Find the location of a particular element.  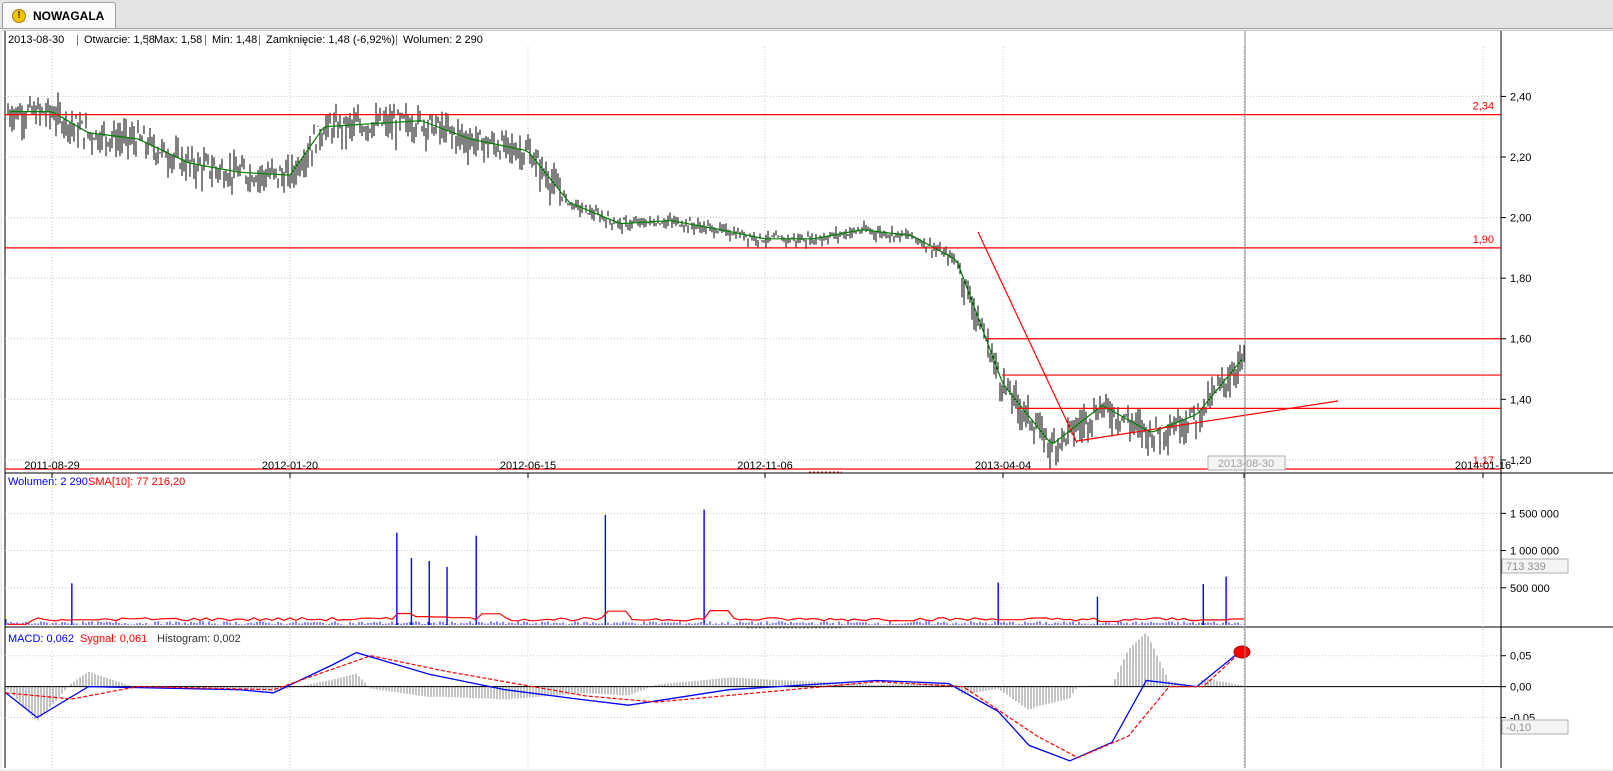

tab-nowagala: ! NOWAGALA is located at coordinates (59, 15).